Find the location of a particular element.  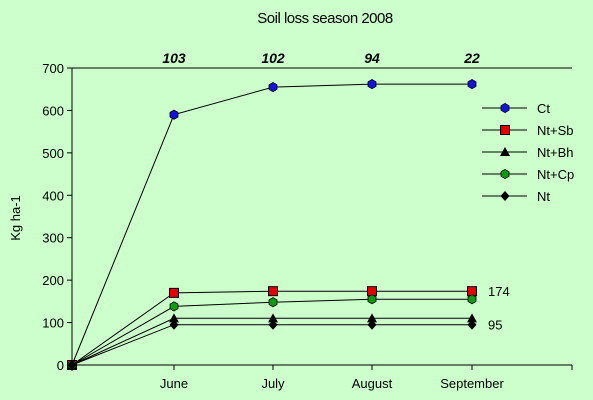

series-nt is located at coordinates (272, 344).